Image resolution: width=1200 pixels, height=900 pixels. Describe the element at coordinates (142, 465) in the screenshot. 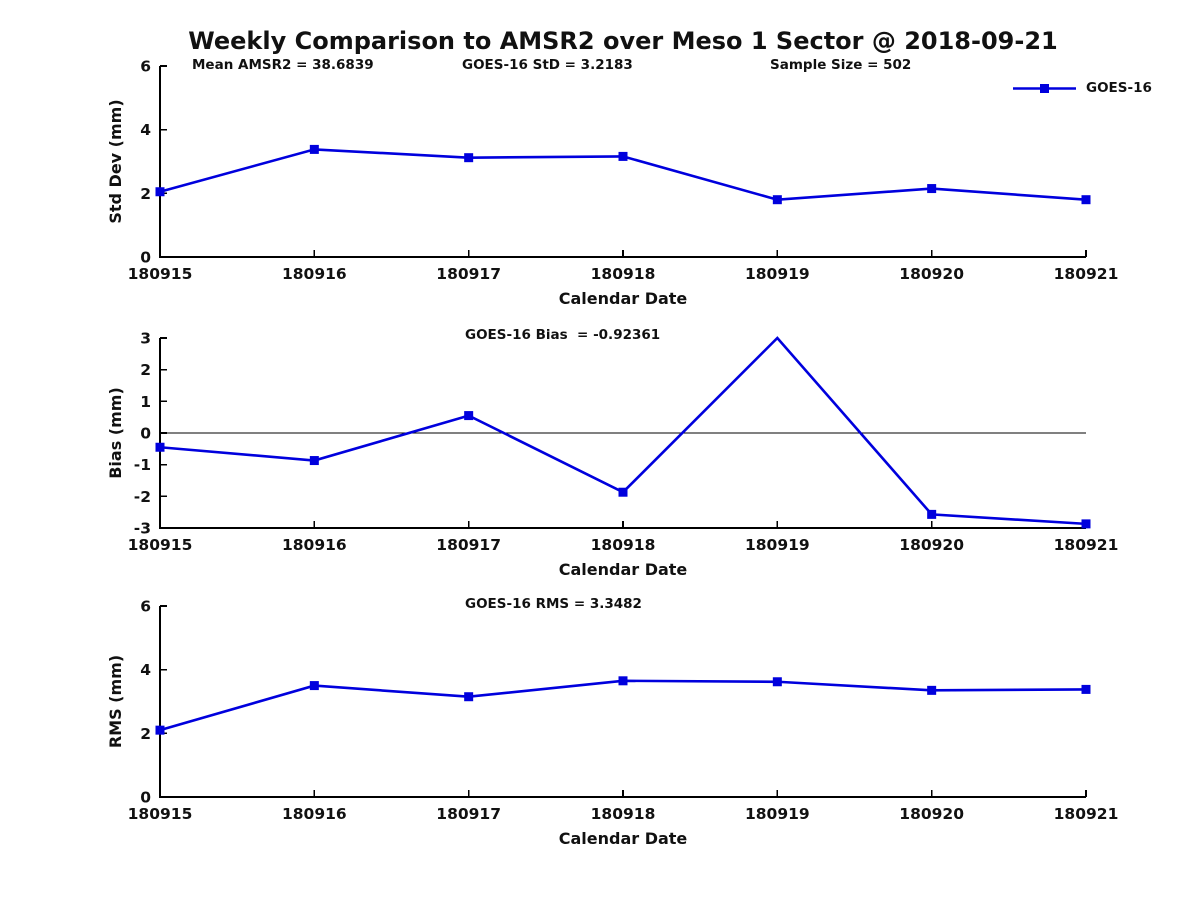

I see `y-tick-label: -1` at that location.